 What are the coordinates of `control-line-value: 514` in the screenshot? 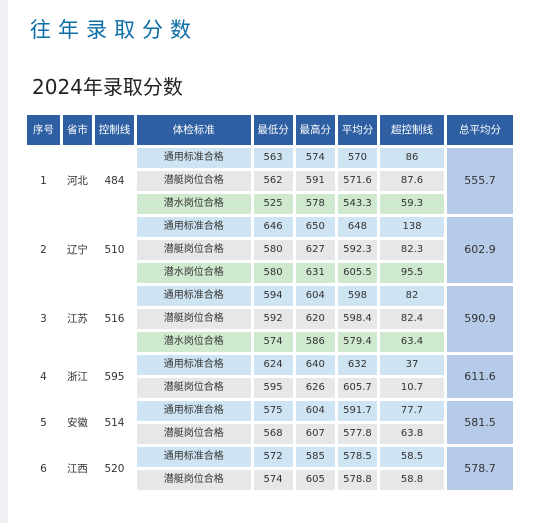 It's located at (114, 422).